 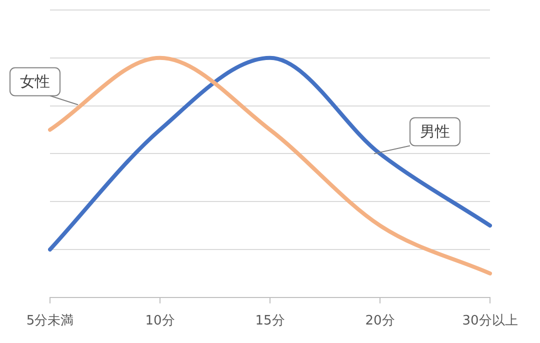 What do you see at coordinates (435, 131) in the screenshot?
I see `text: 男性` at bounding box center [435, 131].